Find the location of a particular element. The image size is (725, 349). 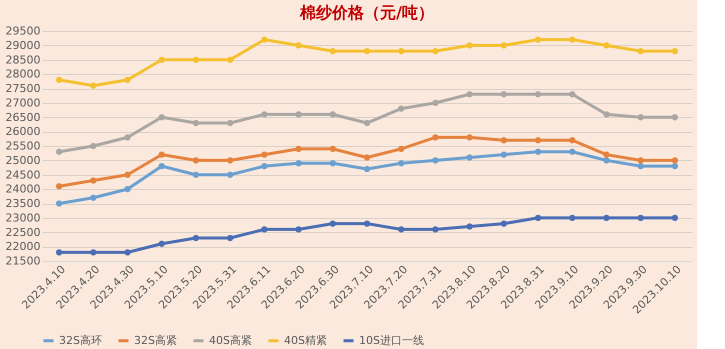

y-tick-label: 27000 is located at coordinates (23, 103).